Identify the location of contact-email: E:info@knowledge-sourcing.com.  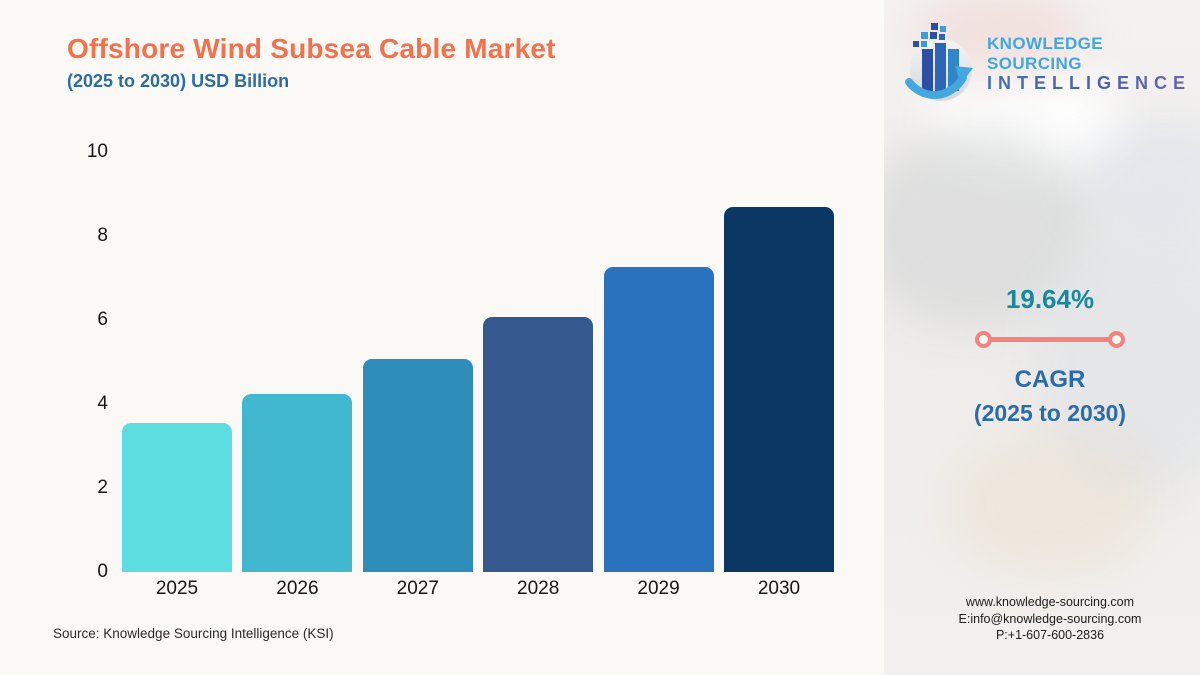
(1050, 618).